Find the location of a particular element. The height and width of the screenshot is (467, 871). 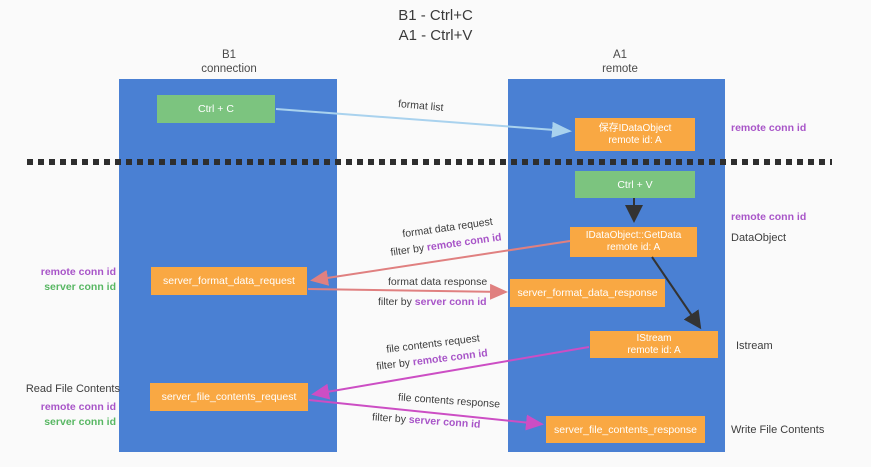

node-idataobject-getdata: IDataObject::GetData remote id: A is located at coordinates (633, 242).